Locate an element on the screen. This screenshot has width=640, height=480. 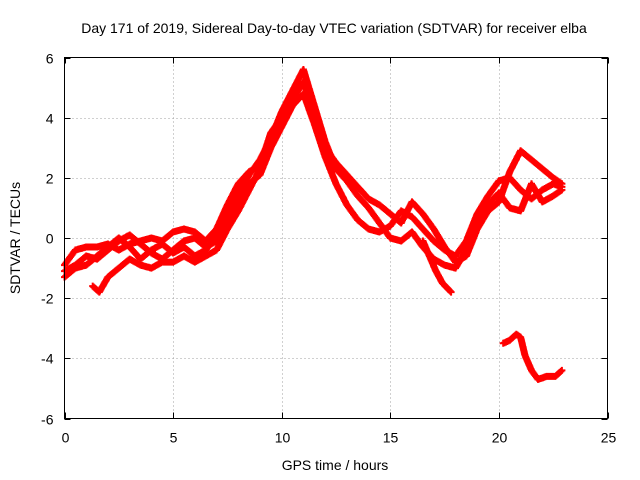
x-tick-label: 25 is located at coordinates (609, 438).